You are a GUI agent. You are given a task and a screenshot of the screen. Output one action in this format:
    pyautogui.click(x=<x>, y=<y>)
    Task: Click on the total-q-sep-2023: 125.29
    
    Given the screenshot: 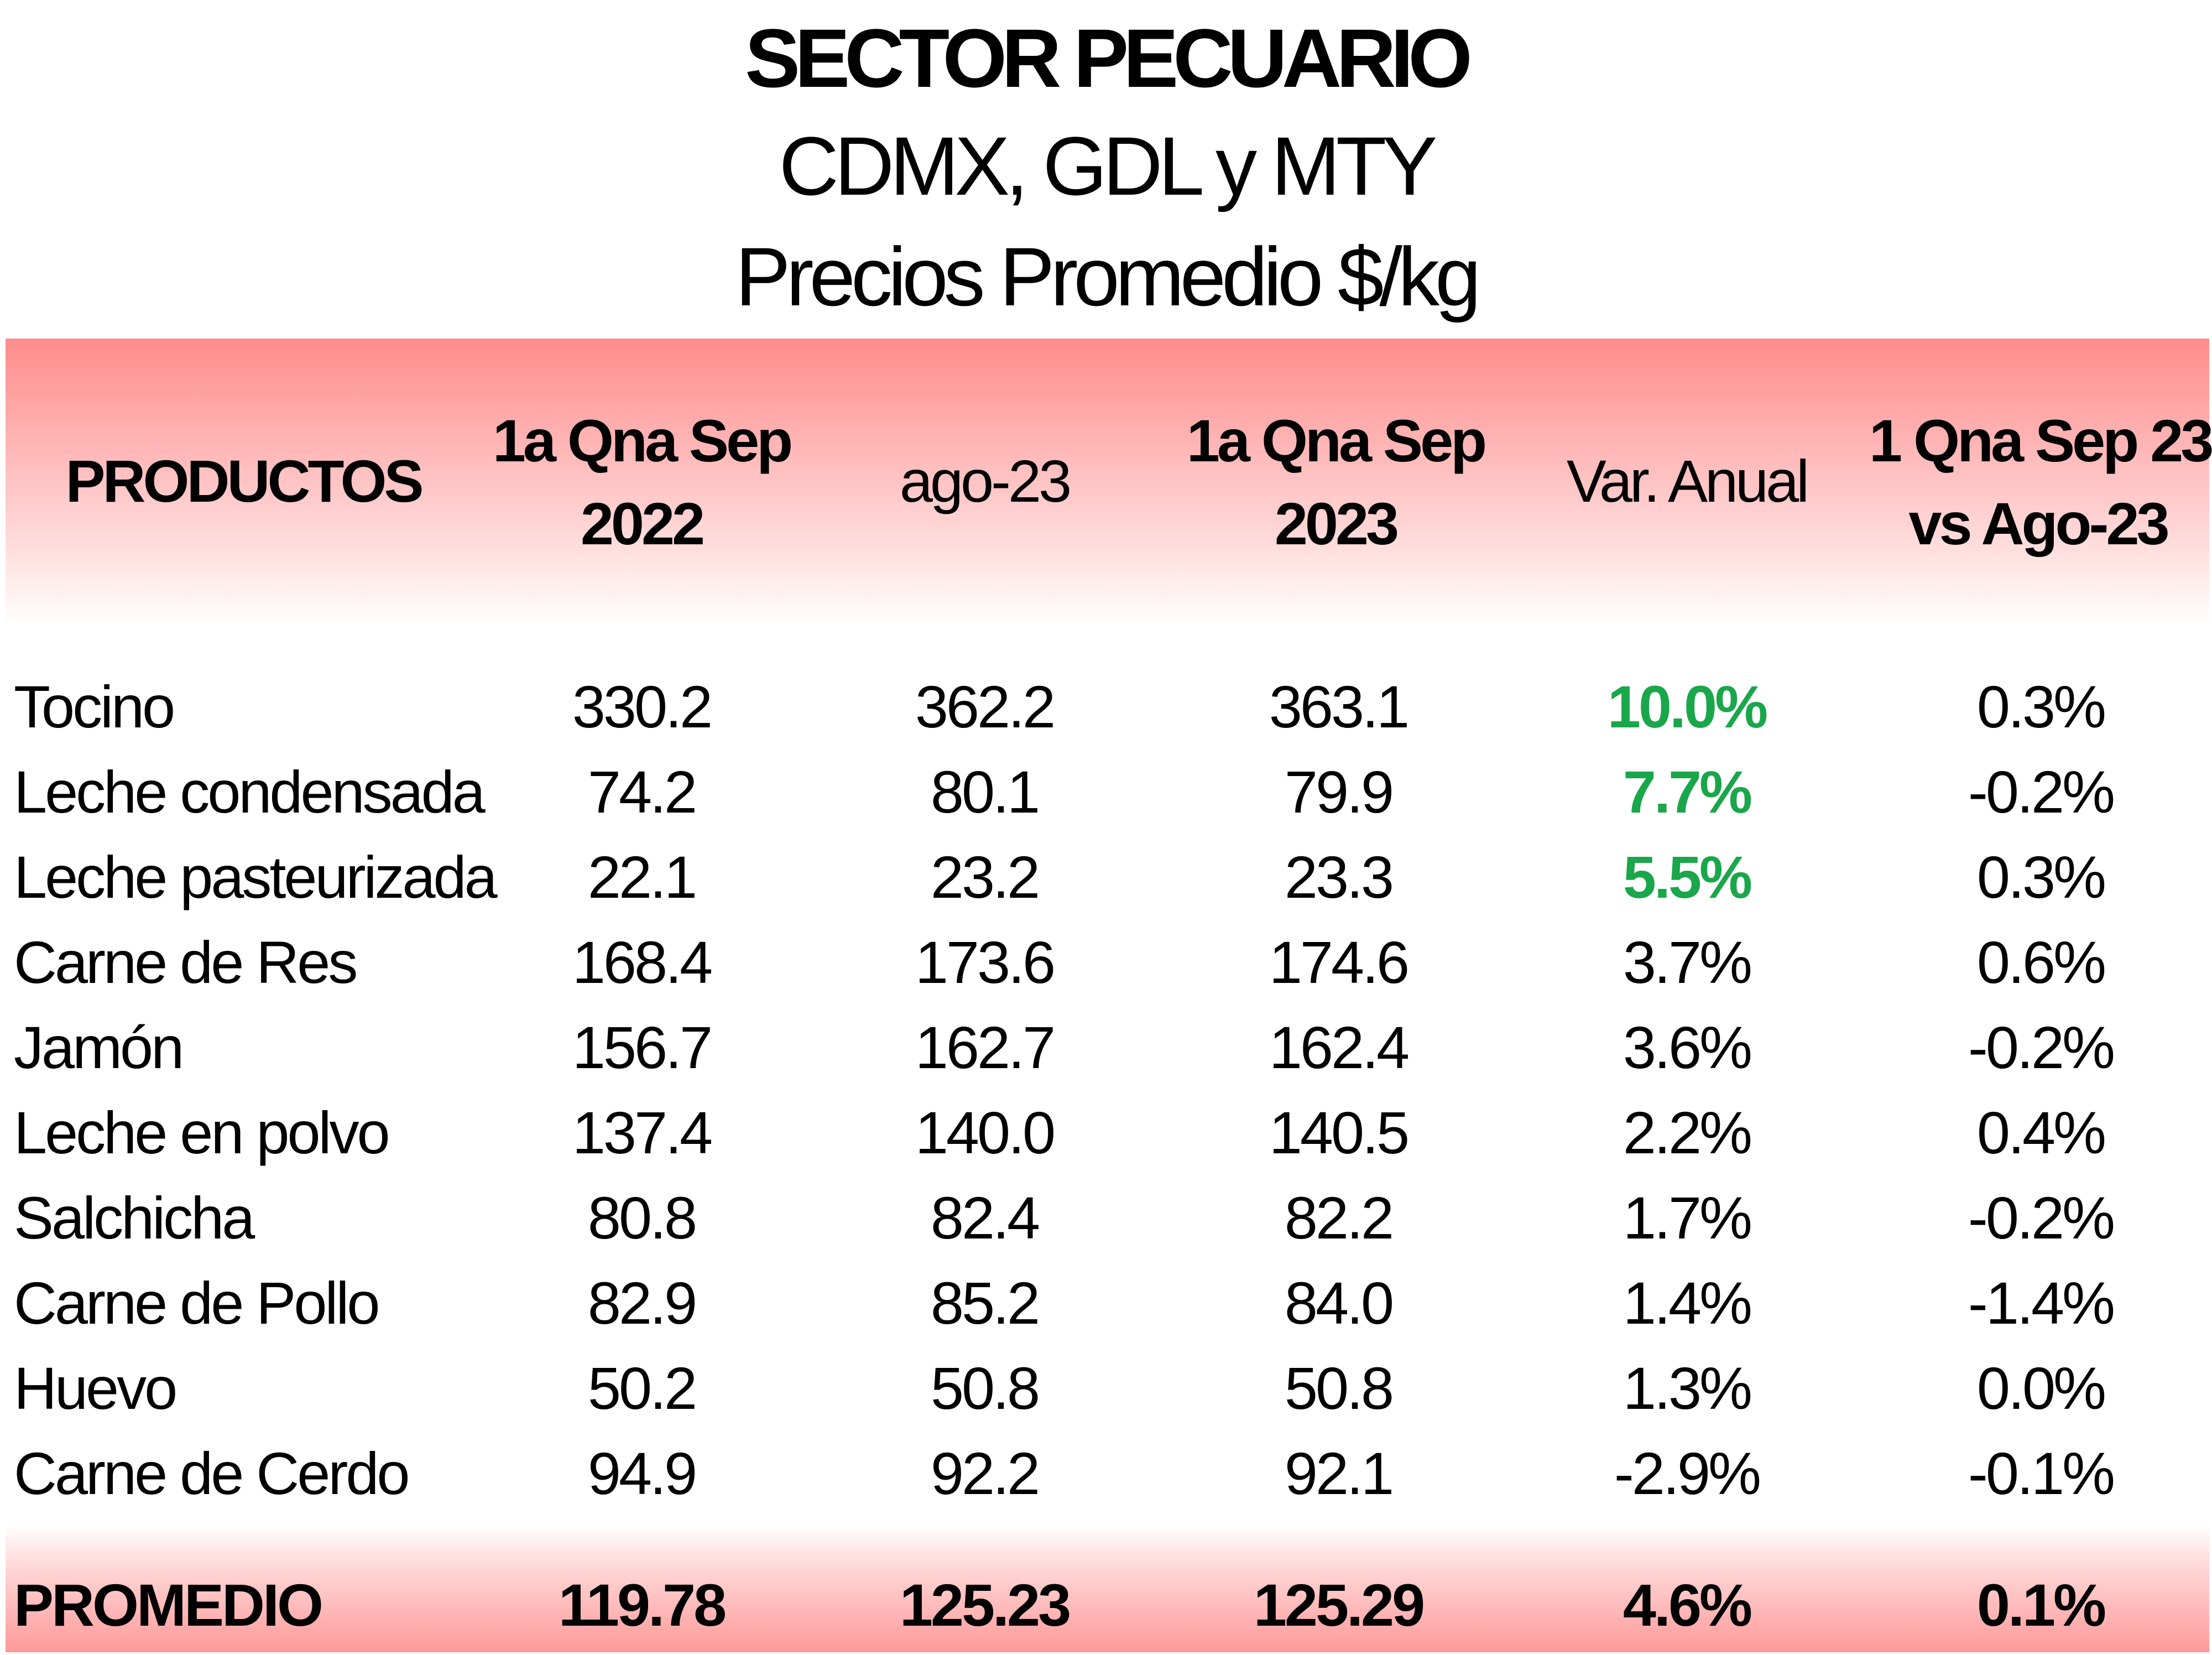 What is the action you would take?
    pyautogui.click(x=1339, y=1604)
    